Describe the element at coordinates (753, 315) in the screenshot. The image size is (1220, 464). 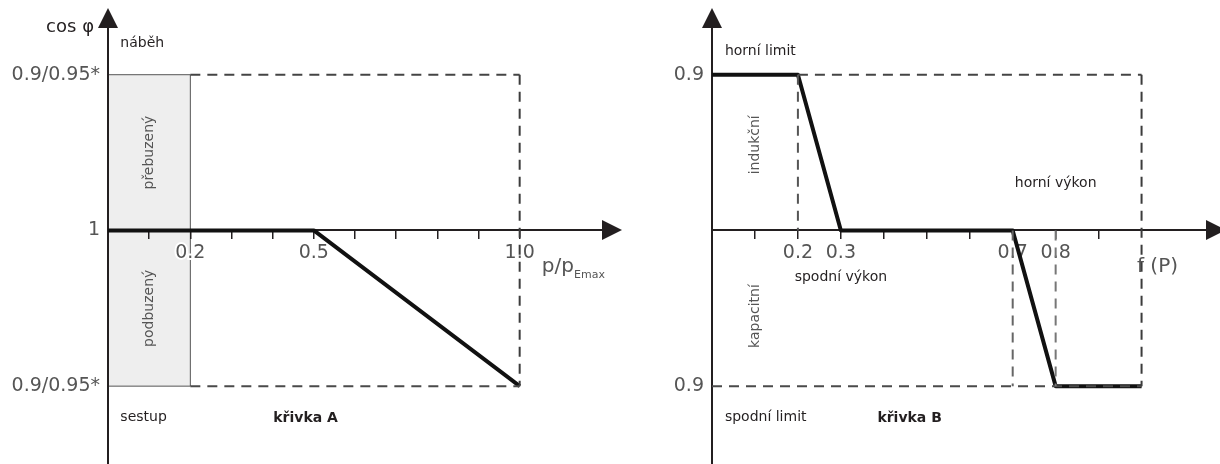
I see `annotation: kapacitní` at that location.